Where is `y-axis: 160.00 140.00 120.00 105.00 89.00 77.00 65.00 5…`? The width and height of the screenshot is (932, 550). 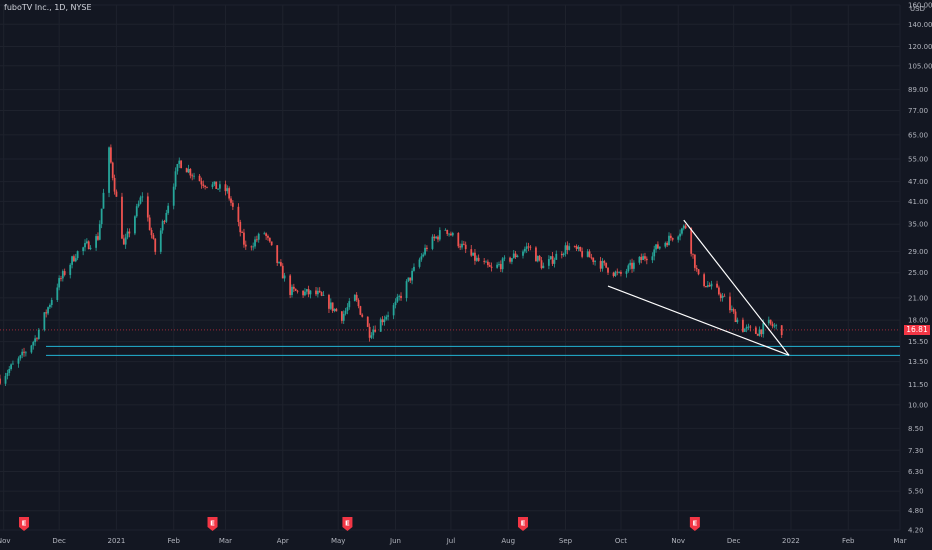
y-axis: 160.00 140.00 120.00 105.00 89.00 77.00 65.00 5… is located at coordinates (920, 268).